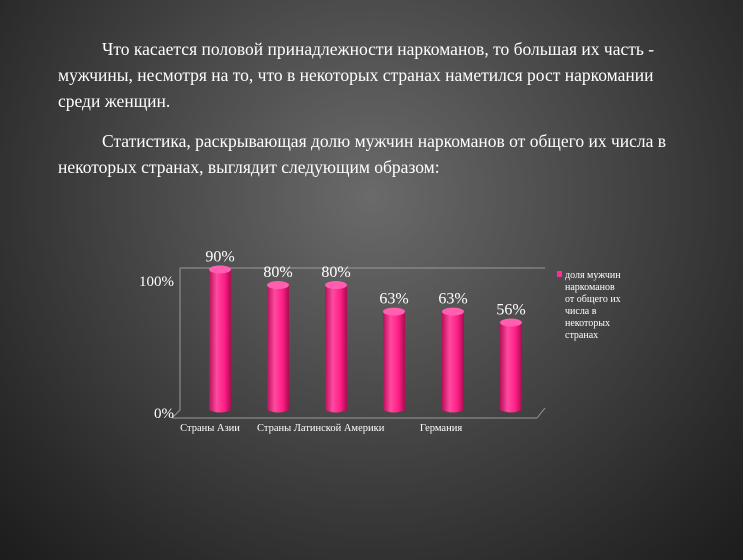 The width and height of the screenshot is (743, 560). I want to click on legend-text-line: странах, so click(581, 335).